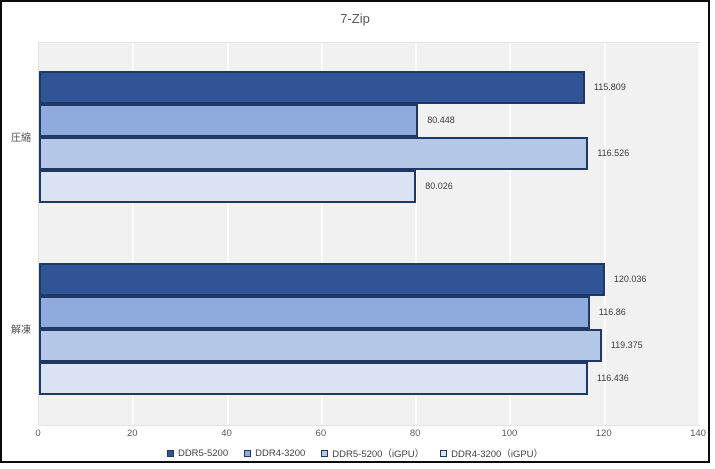 The height and width of the screenshot is (469, 715). I want to click on bar-s1-c1, so click(312, 87).